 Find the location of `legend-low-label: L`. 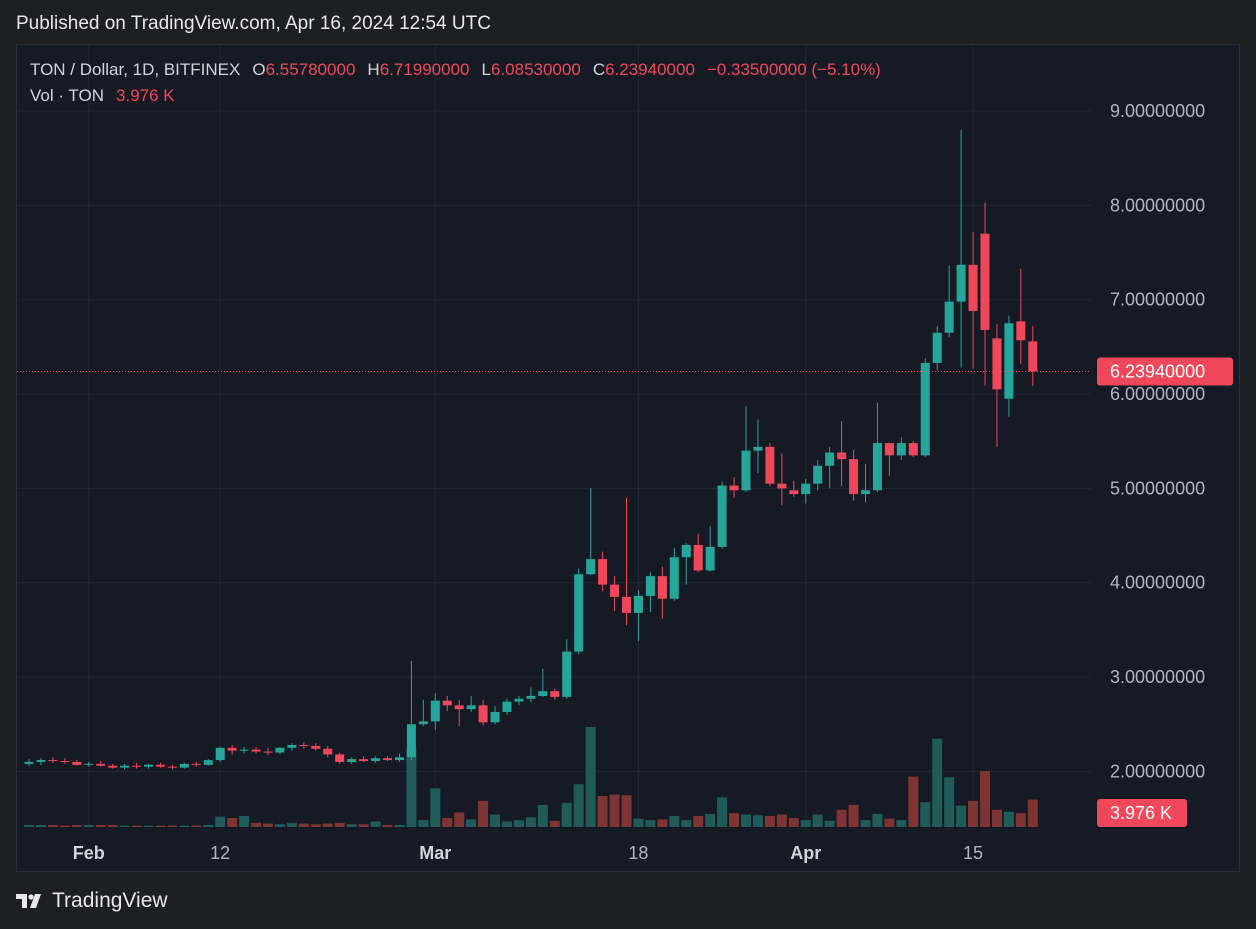

legend-low-label: L is located at coordinates (486, 69).